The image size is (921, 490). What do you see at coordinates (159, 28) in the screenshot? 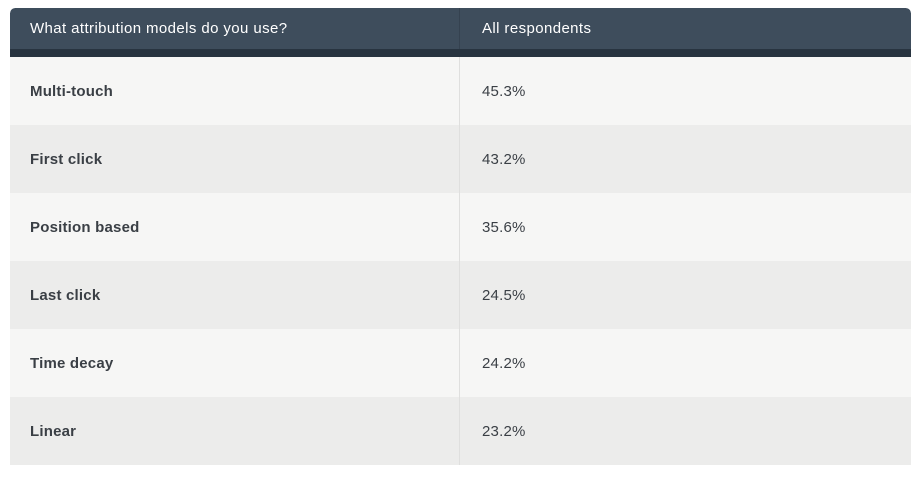
I see `header-question-label: What attribution models do you use?` at bounding box center [159, 28].